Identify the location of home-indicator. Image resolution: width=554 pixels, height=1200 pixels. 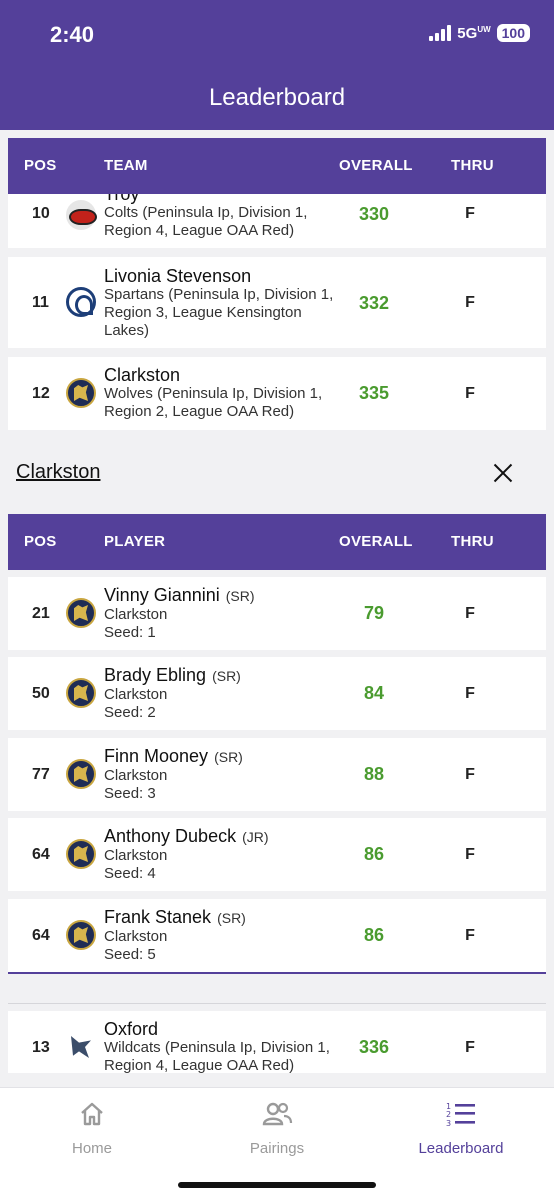
(277, 1185).